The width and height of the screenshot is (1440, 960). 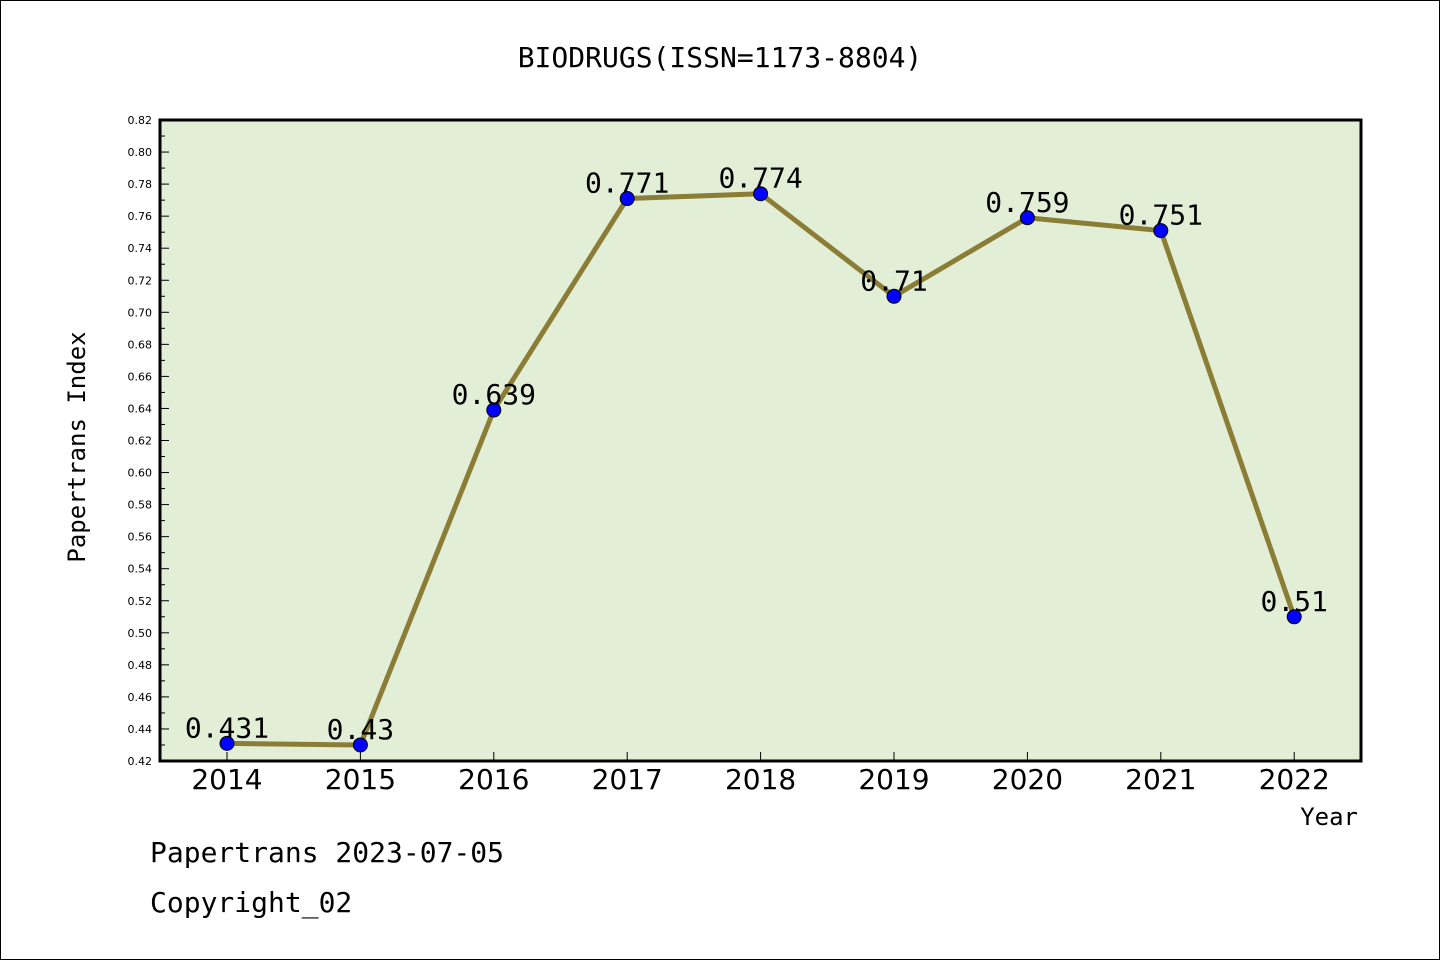 What do you see at coordinates (360, 779) in the screenshot?
I see `x-tick-label: 2015` at bounding box center [360, 779].